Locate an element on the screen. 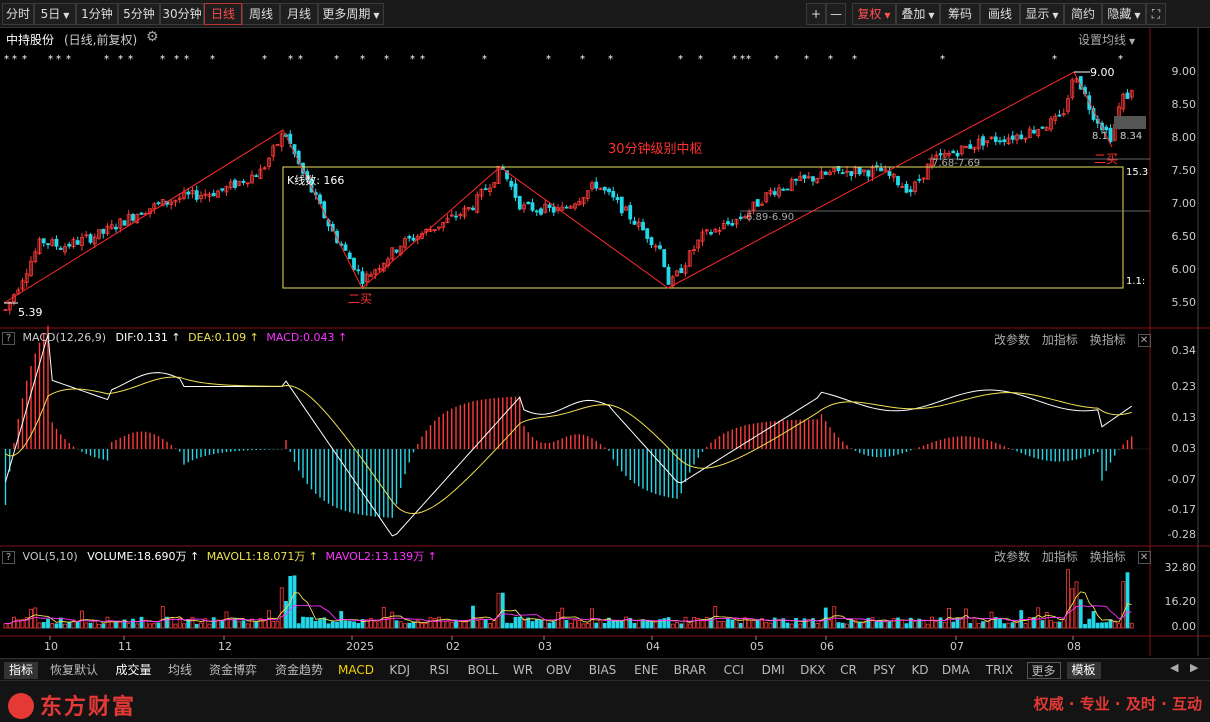  indicator-tab-CR: CR is located at coordinates (848, 670).